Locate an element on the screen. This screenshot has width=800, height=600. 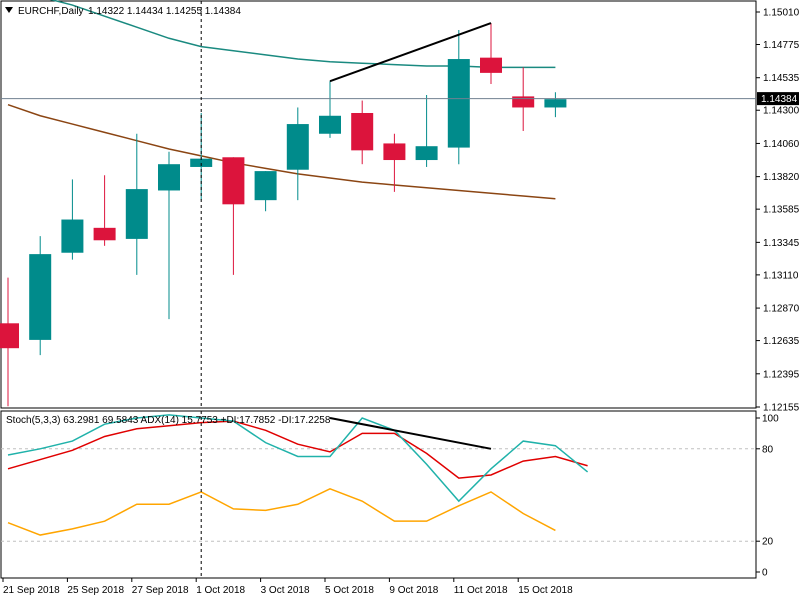
date-tick-label: 25 Sep 2018 is located at coordinates (95, 590).